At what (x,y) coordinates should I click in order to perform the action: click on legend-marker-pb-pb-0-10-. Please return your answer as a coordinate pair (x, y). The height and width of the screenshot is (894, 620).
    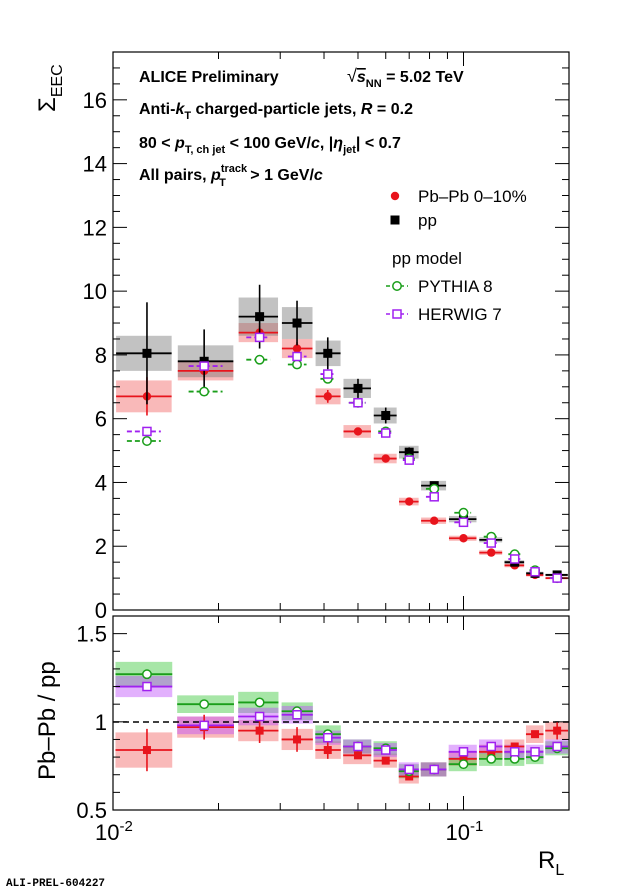
    Looking at the image, I should click on (395, 196).